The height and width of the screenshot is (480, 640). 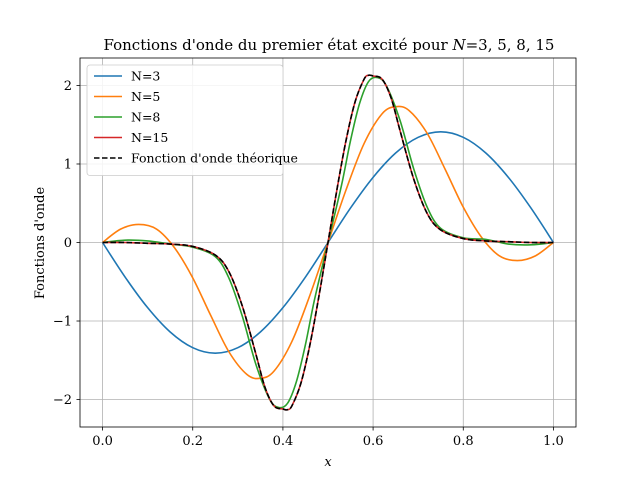 I want to click on legend-label-2: N=8, so click(x=145, y=117).